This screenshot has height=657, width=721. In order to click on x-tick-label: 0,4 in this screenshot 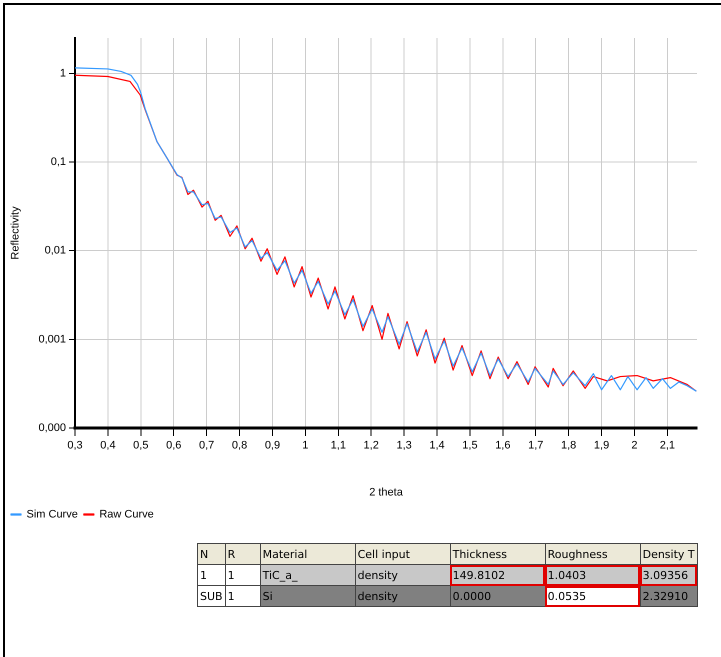, I will do `click(108, 446)`.